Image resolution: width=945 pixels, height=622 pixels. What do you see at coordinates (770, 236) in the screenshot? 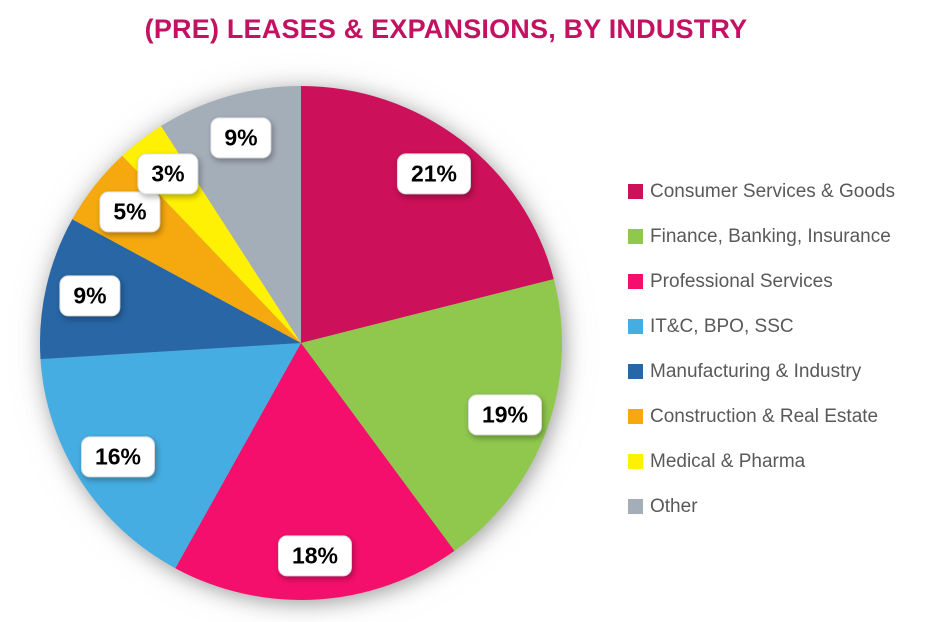
I see `legend-label: Finance, Banking, Insurance` at bounding box center [770, 236].